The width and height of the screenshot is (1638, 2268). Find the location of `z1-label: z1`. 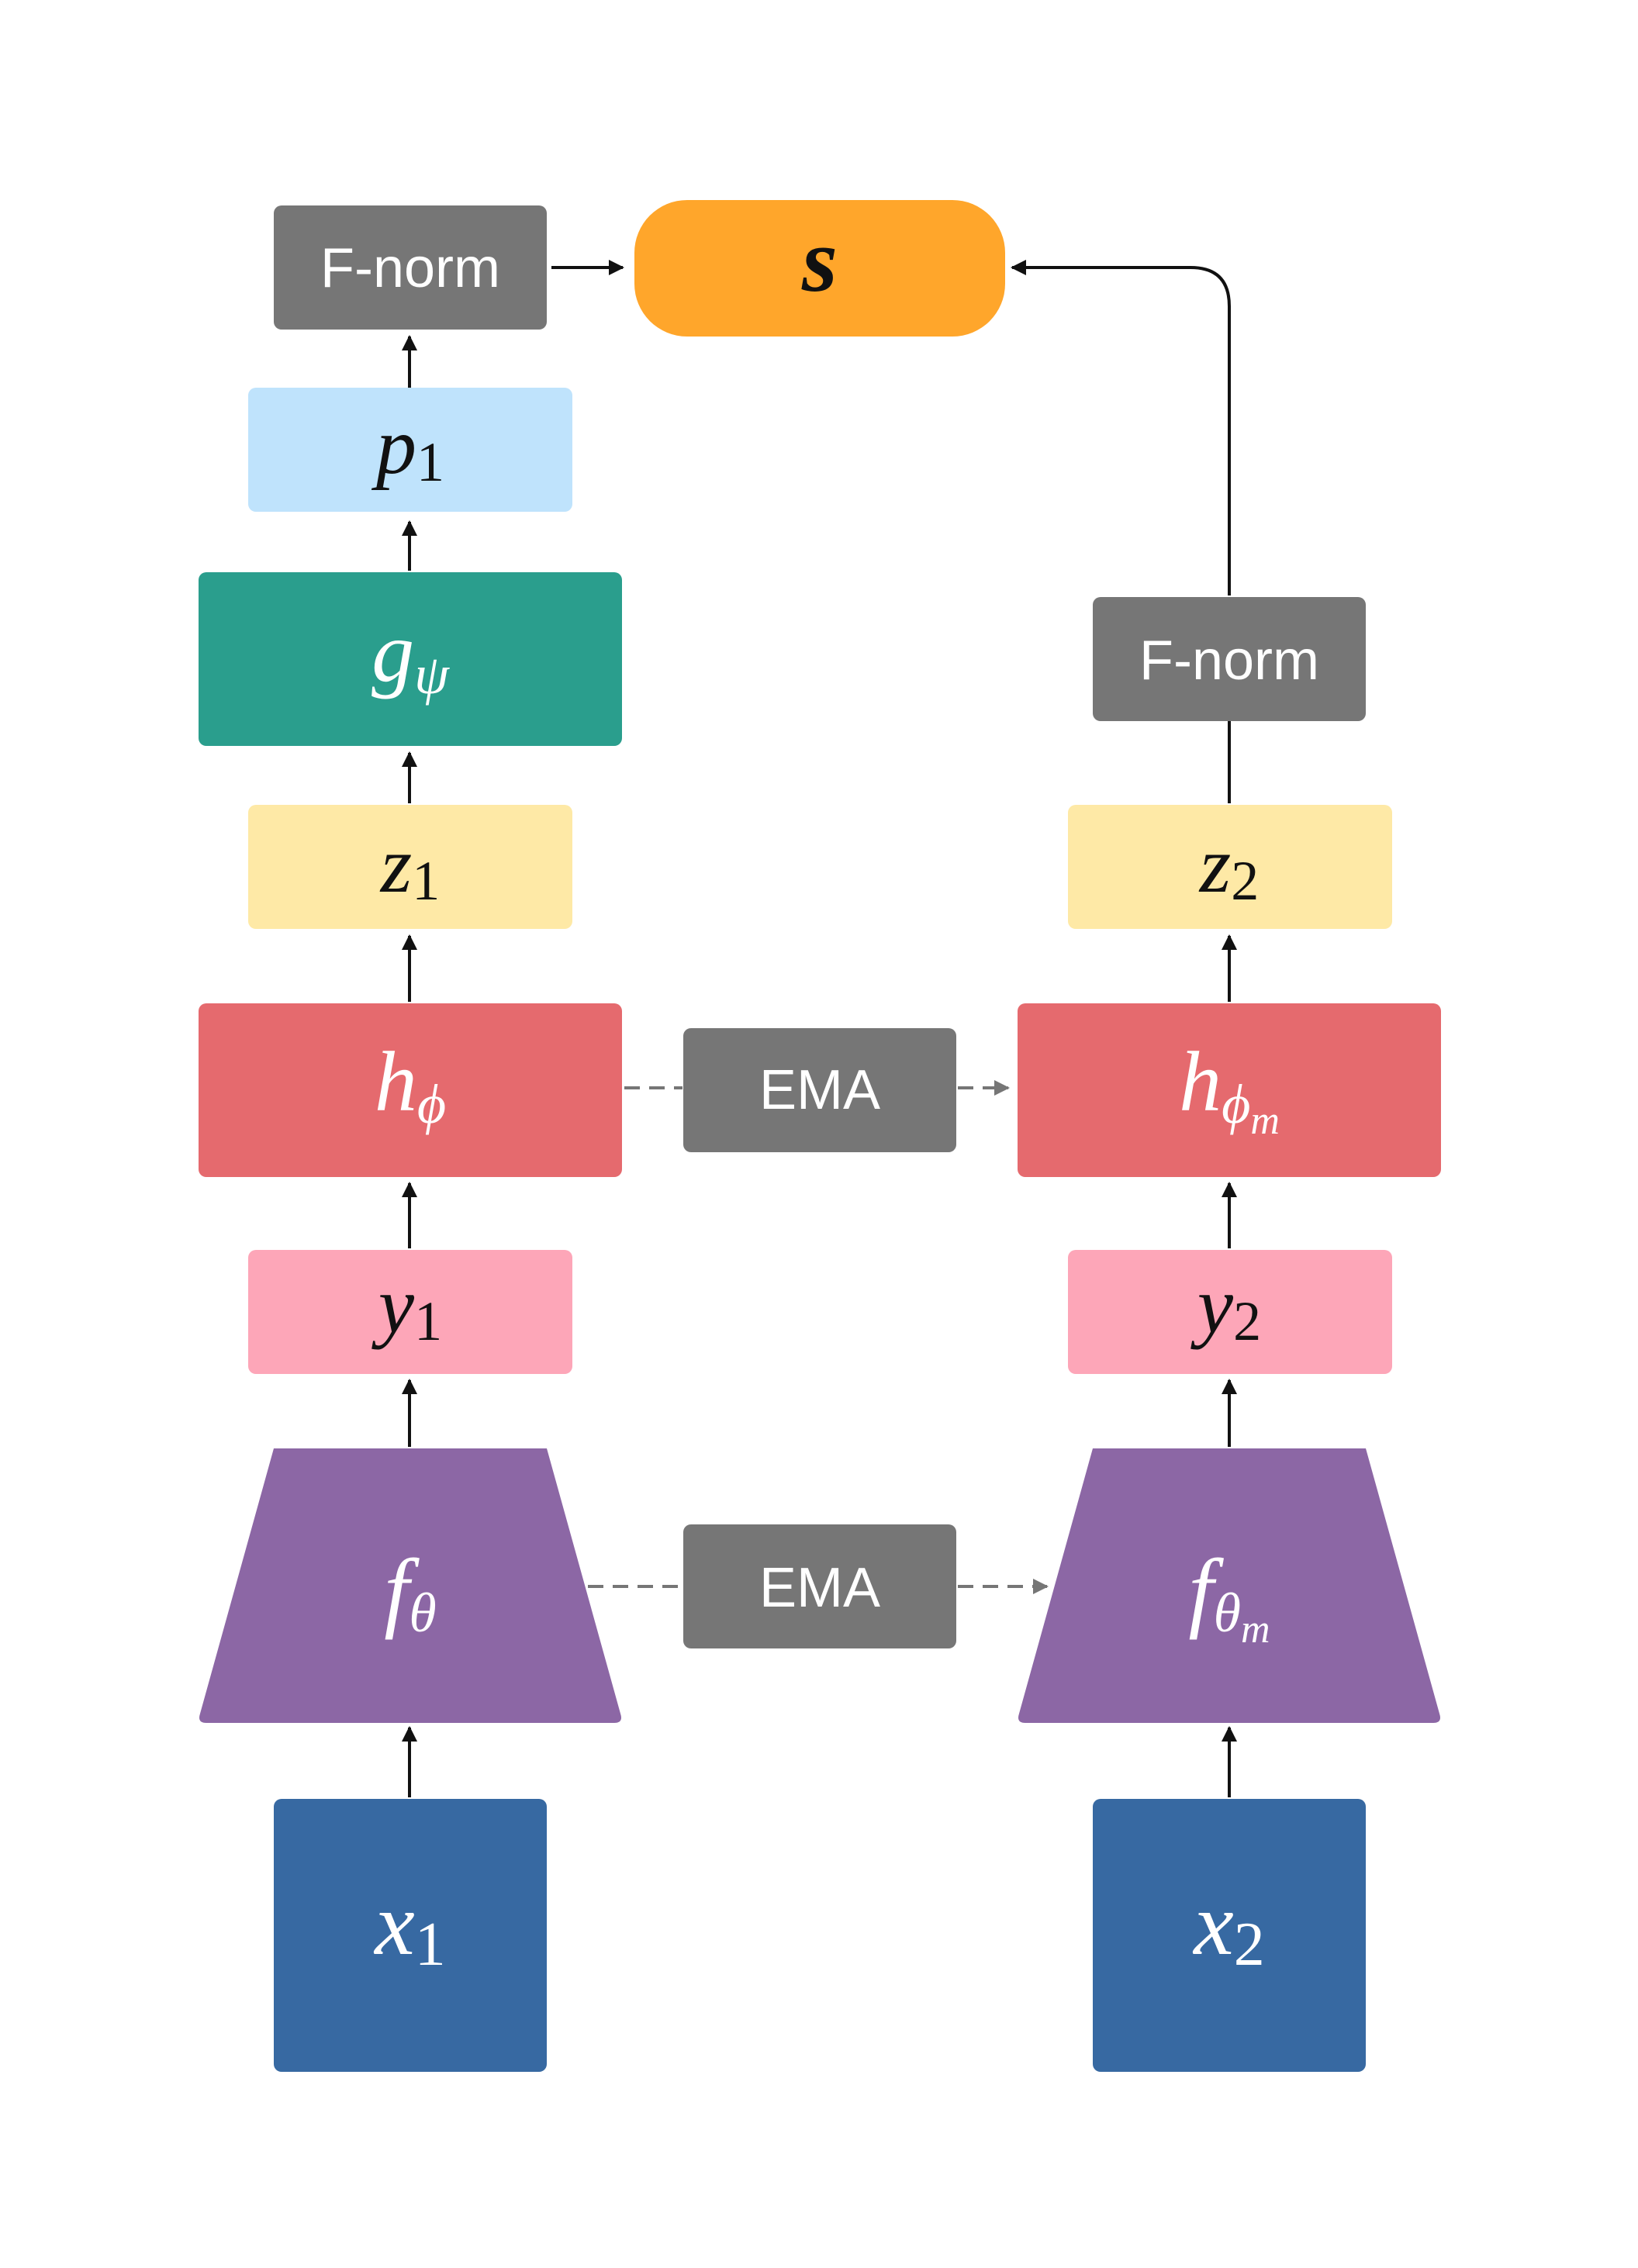

z1-label: z1 is located at coordinates (409, 866).